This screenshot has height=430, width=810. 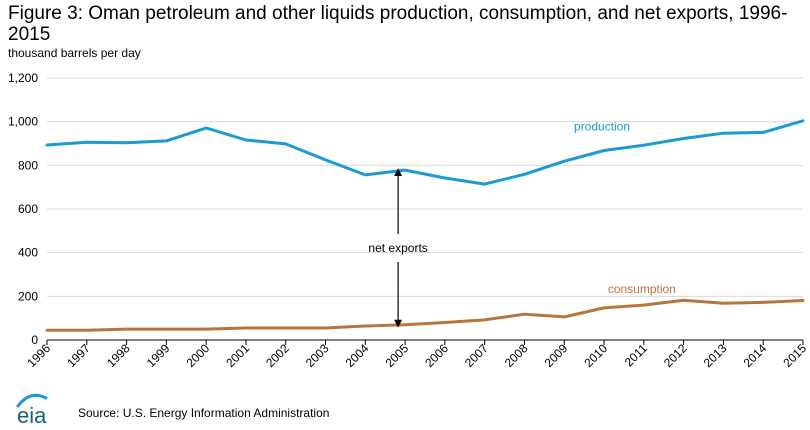 What do you see at coordinates (74, 53) in the screenshot?
I see `y-axis-units: thousand barrels per day` at bounding box center [74, 53].